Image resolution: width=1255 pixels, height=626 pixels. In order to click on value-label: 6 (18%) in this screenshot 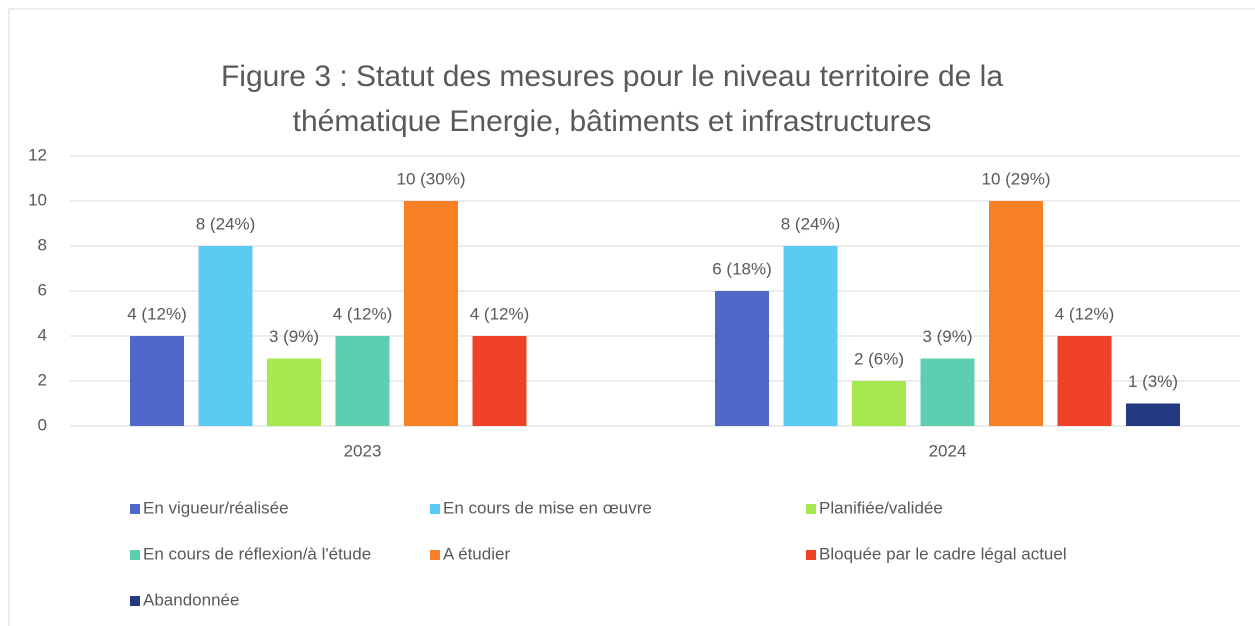, I will do `click(742, 268)`.